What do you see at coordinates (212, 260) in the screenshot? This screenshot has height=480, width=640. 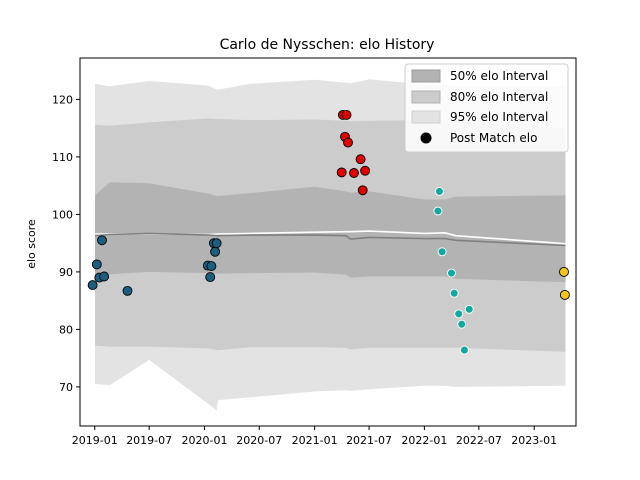 I see `series-2020` at bounding box center [212, 260].